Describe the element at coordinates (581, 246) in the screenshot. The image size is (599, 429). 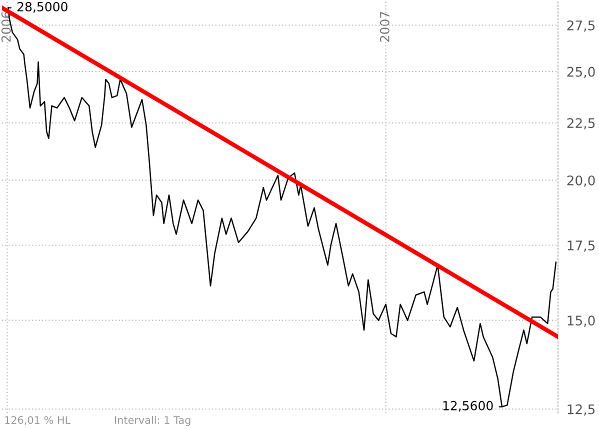
I see `y-tick-label: 17,5` at that location.